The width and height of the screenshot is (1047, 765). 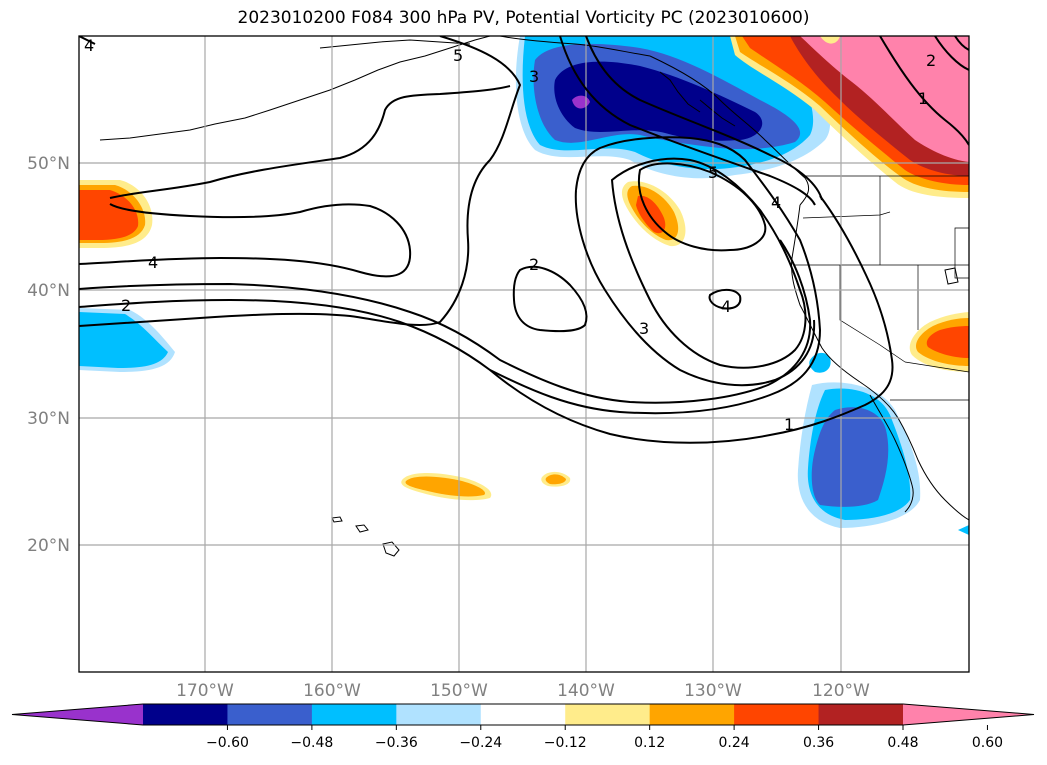 I want to click on longitude-labels: 170°W 160°W 150°W 140°W 130°W 120°W, so click(x=523, y=691).